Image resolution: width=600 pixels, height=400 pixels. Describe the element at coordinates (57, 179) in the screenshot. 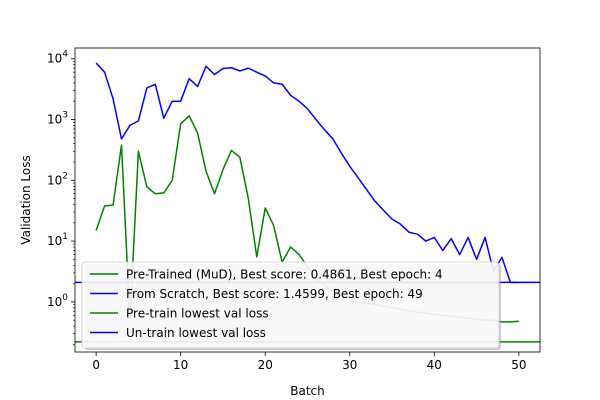

I see `y-tick-label: 10²` at that location.